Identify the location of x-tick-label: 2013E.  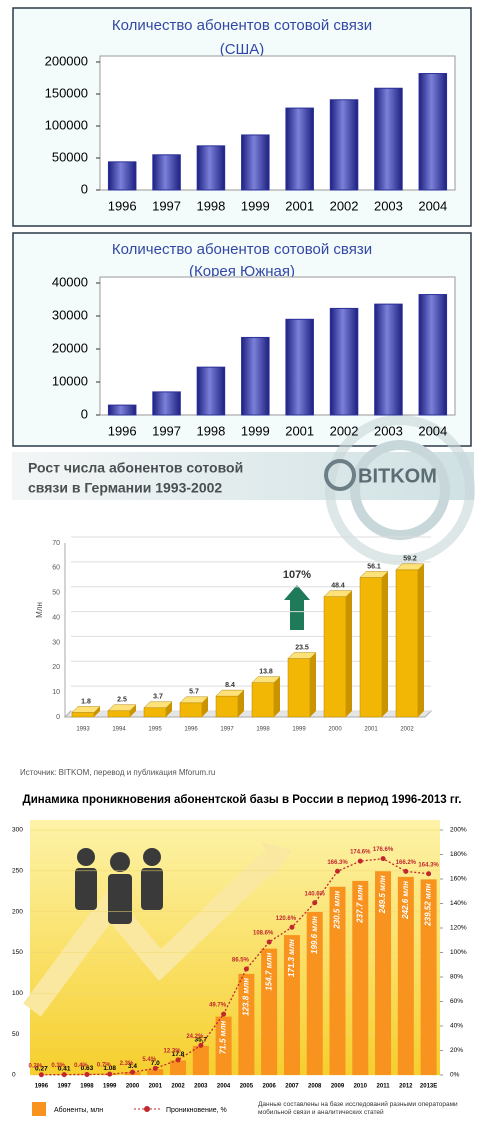
(428, 1087).